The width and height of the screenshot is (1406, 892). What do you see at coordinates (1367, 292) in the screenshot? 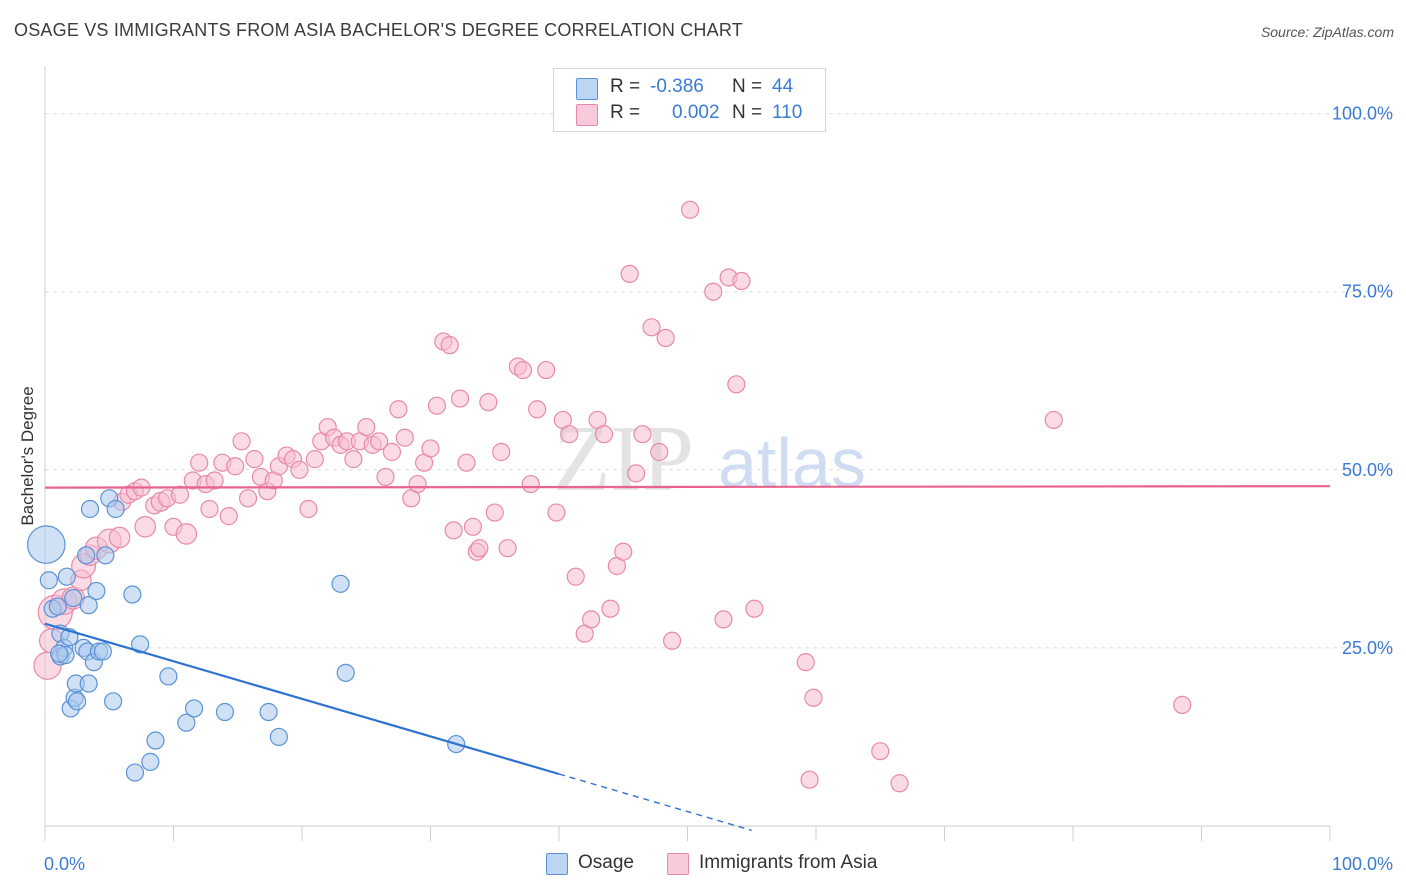
I see `y-tick-label-75: 75.0%` at bounding box center [1367, 292].